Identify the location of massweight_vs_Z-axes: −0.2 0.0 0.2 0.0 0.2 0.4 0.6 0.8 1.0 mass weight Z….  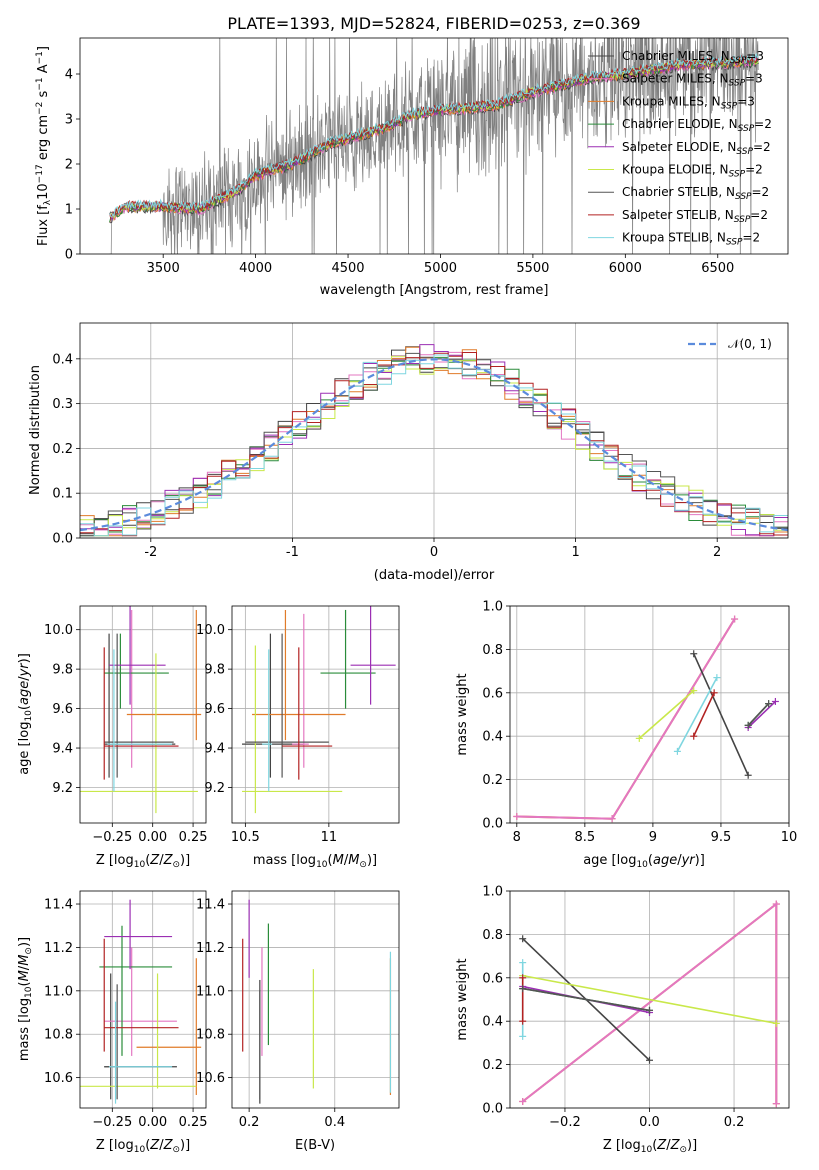
(622, 1020).